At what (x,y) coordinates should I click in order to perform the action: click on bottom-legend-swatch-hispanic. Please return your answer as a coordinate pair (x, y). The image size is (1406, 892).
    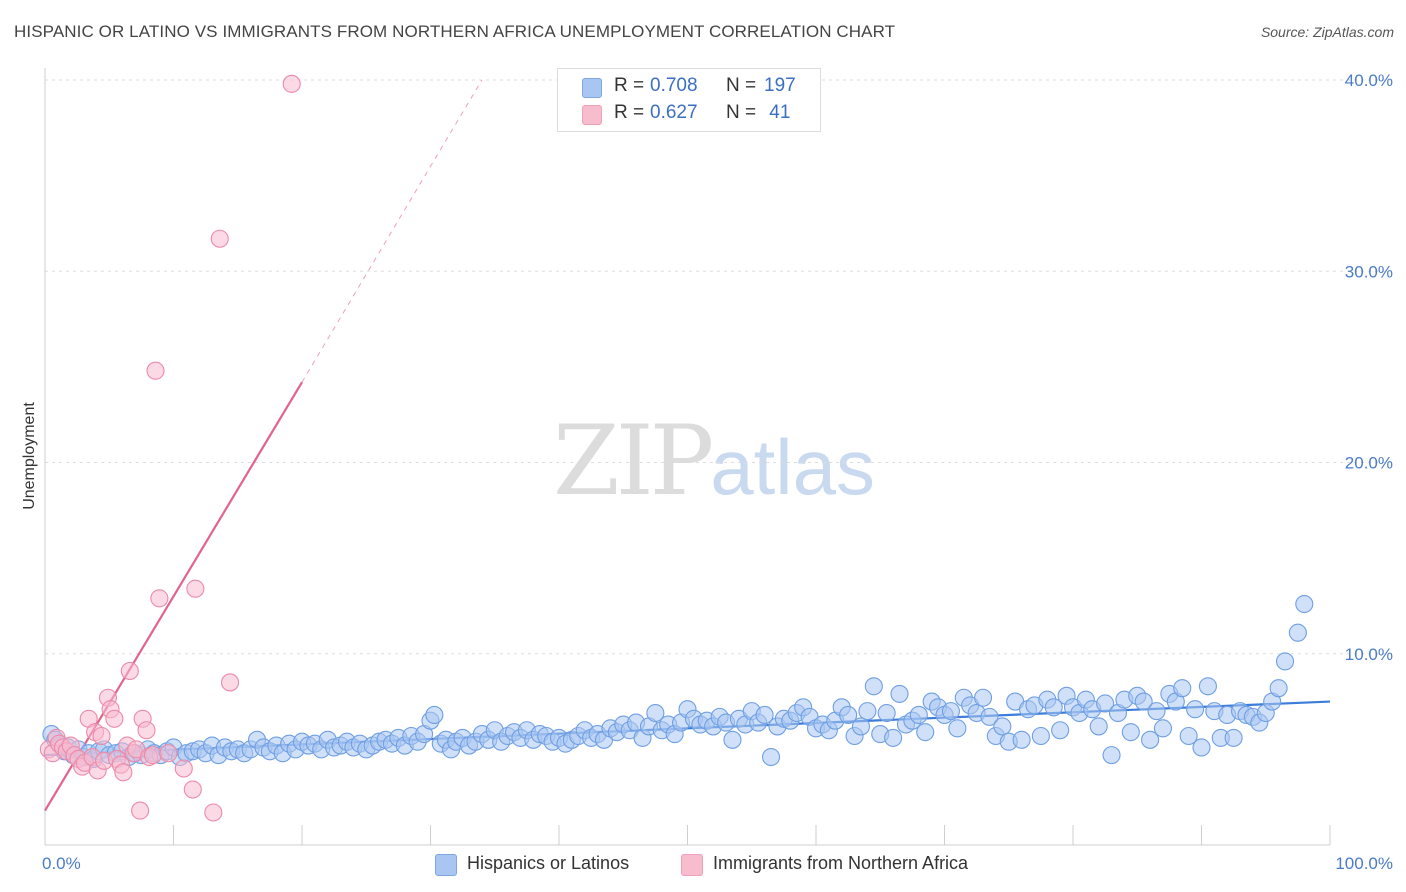
    Looking at the image, I should click on (446, 865).